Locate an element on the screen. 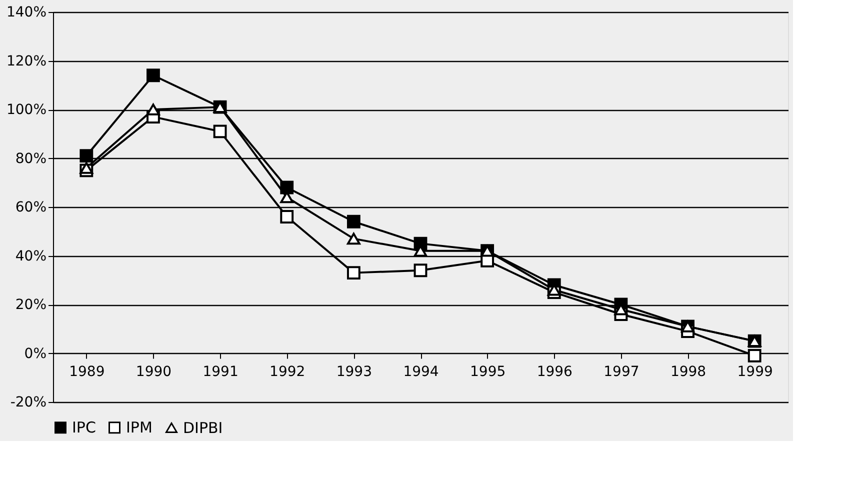 The height and width of the screenshot is (493, 854). legend-label: IPC is located at coordinates (84, 427).